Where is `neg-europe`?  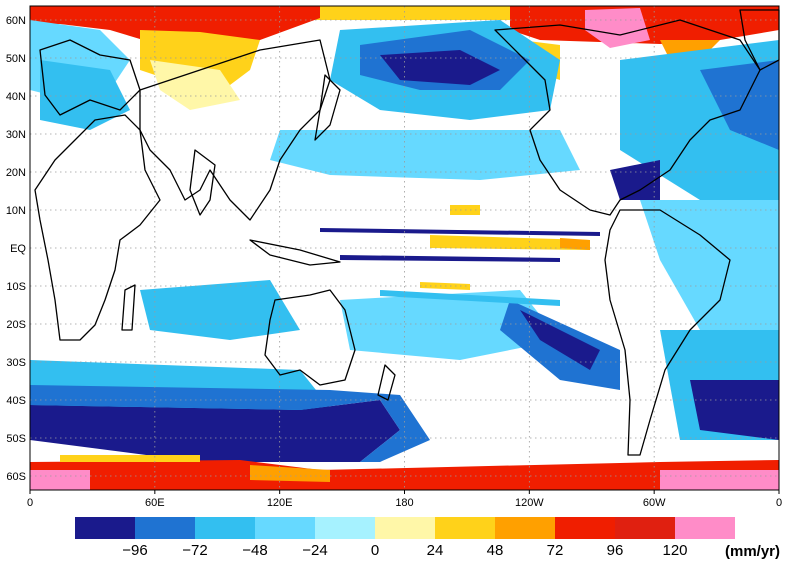
neg-europe is located at coordinates (85, 95).